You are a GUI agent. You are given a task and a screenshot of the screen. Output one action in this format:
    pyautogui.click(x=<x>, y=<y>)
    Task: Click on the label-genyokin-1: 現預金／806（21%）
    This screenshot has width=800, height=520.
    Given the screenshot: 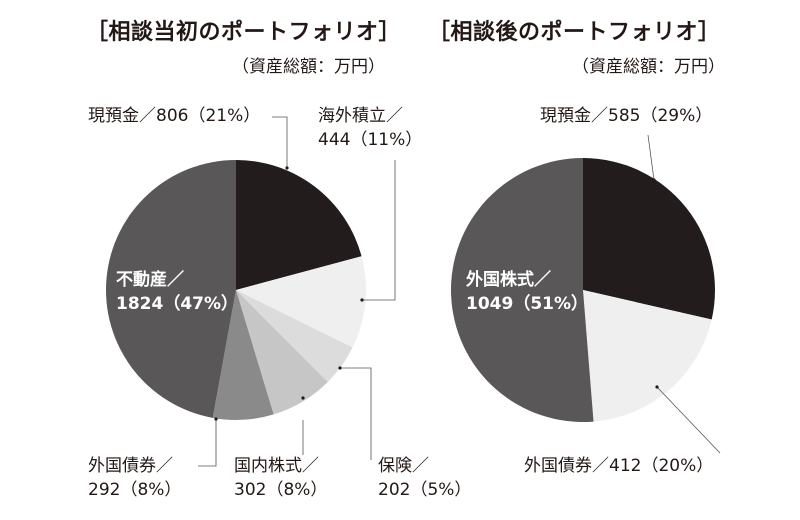 What is the action you would take?
    pyautogui.click(x=174, y=116)
    